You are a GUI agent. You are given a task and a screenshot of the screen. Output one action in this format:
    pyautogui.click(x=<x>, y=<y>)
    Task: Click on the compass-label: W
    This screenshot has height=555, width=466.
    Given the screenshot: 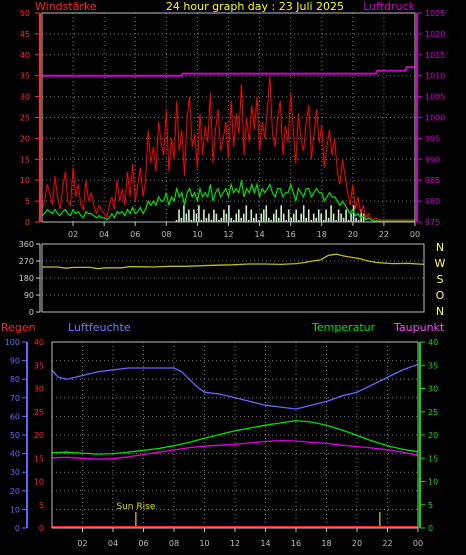 What is the action you would take?
    pyautogui.click(x=440, y=263)
    